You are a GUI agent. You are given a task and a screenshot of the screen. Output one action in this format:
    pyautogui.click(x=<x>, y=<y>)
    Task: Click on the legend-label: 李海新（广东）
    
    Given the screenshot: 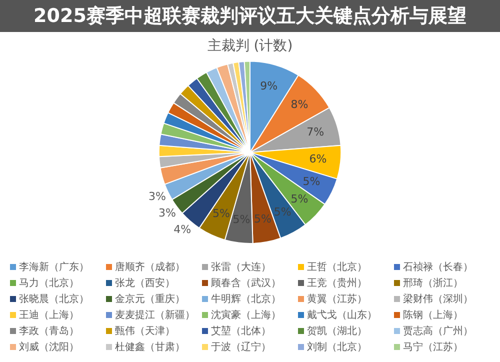 What is the action you would take?
    pyautogui.click(x=54, y=267)
    